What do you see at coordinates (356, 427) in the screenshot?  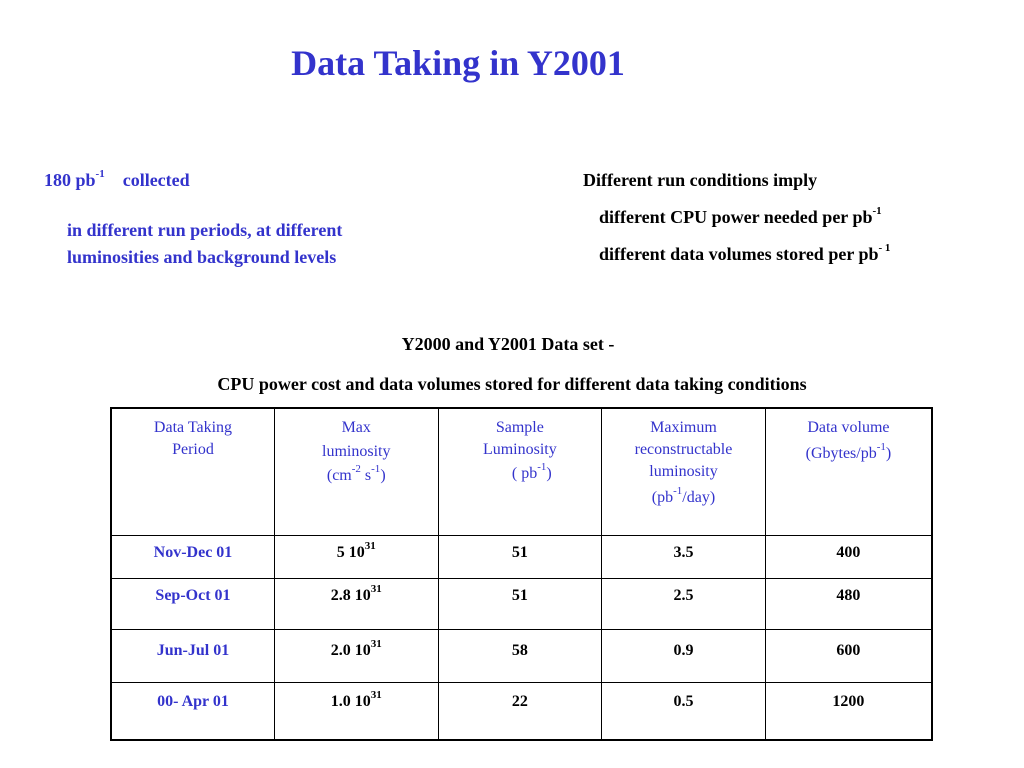 I see `header-max-luminosity-line1: Max` at bounding box center [356, 427].